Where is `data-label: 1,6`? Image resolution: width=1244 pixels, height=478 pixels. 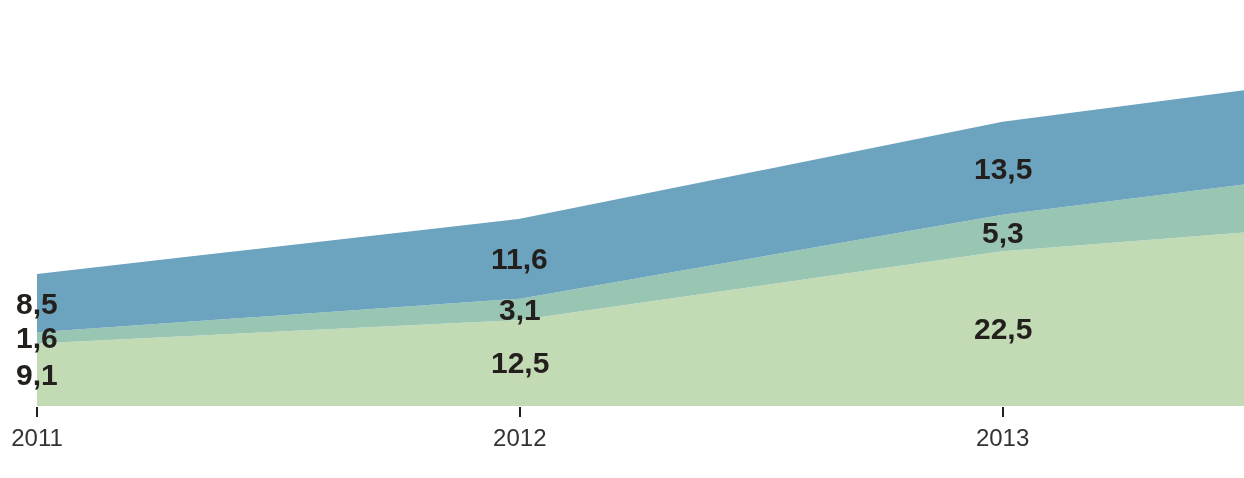
data-label: 1,6 is located at coordinates (37, 337).